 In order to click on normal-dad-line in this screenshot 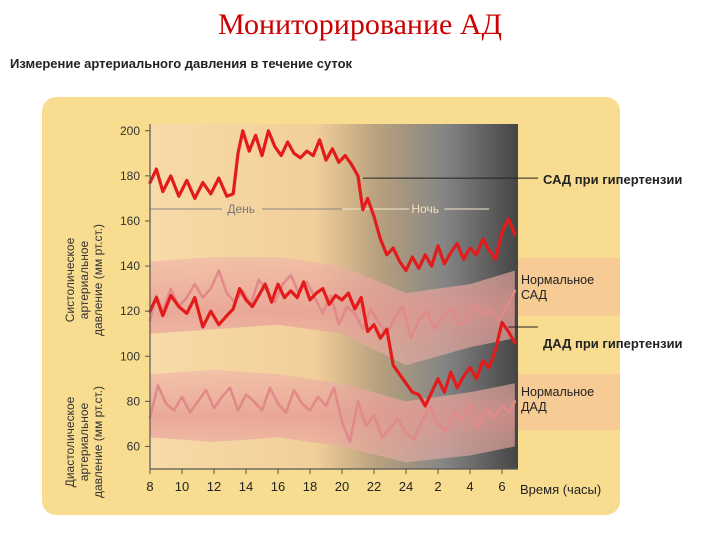, I will do `click(332, 414)`.